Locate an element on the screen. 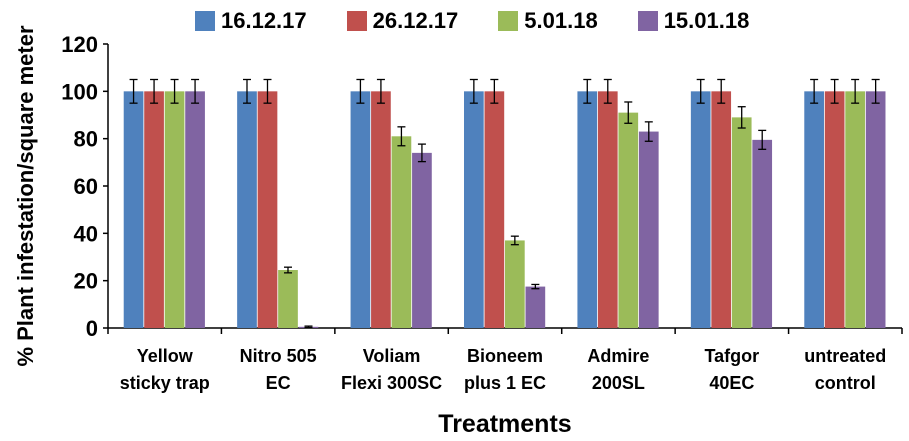  legend-item-4: 15.01.18 is located at coordinates (693, 21).